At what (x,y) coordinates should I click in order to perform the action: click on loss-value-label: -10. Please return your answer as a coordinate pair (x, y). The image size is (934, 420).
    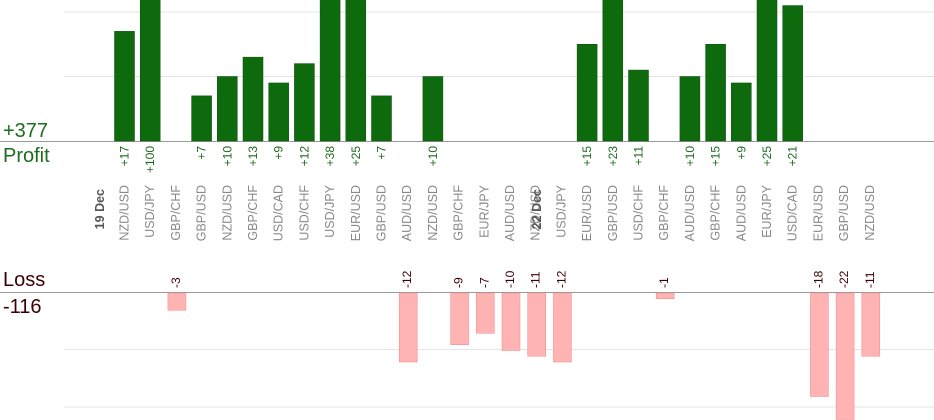
    Looking at the image, I should click on (510, 279).